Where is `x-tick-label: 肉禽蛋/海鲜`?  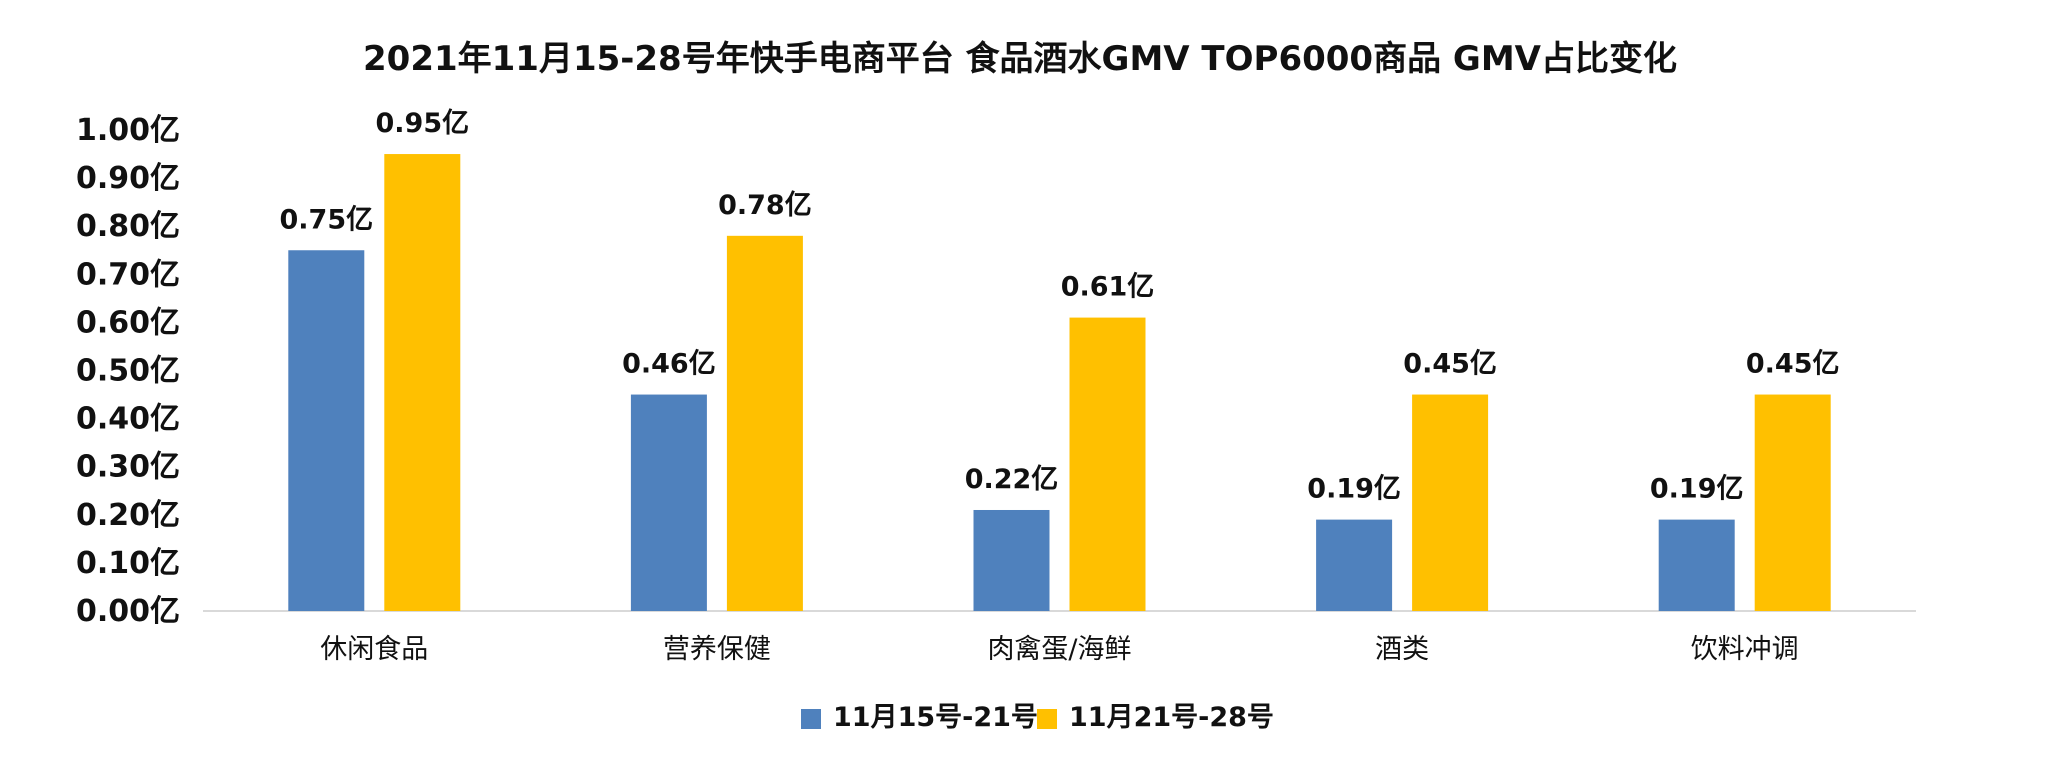 x-tick-label: 肉禽蛋/海鲜 is located at coordinates (1059, 649).